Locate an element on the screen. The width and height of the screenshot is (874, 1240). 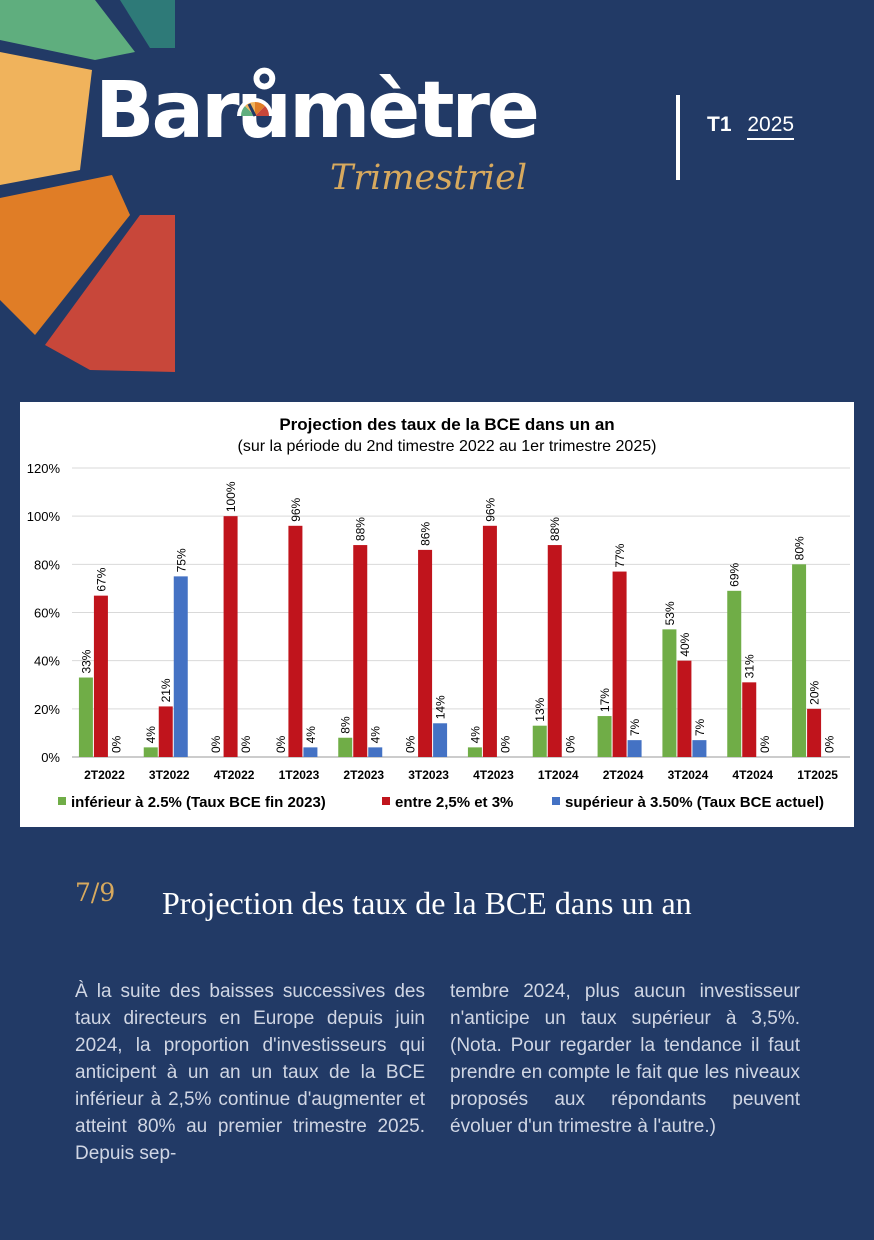
gauge-icon is located at coordinates (255, 107).